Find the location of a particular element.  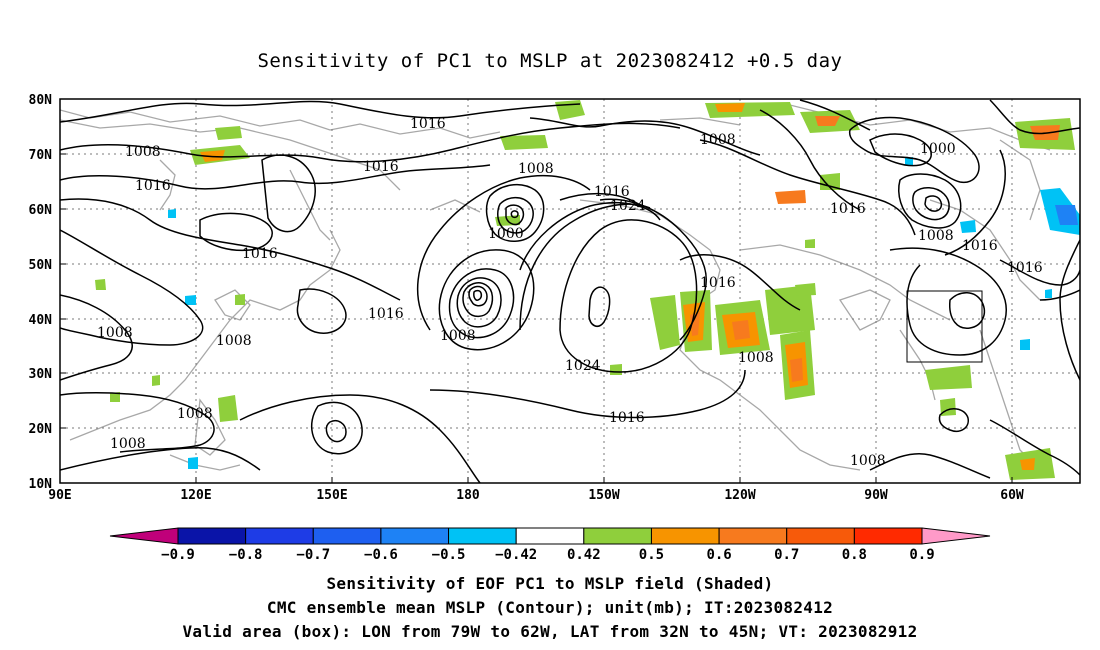

lon-label: 180 is located at coordinates (468, 495).